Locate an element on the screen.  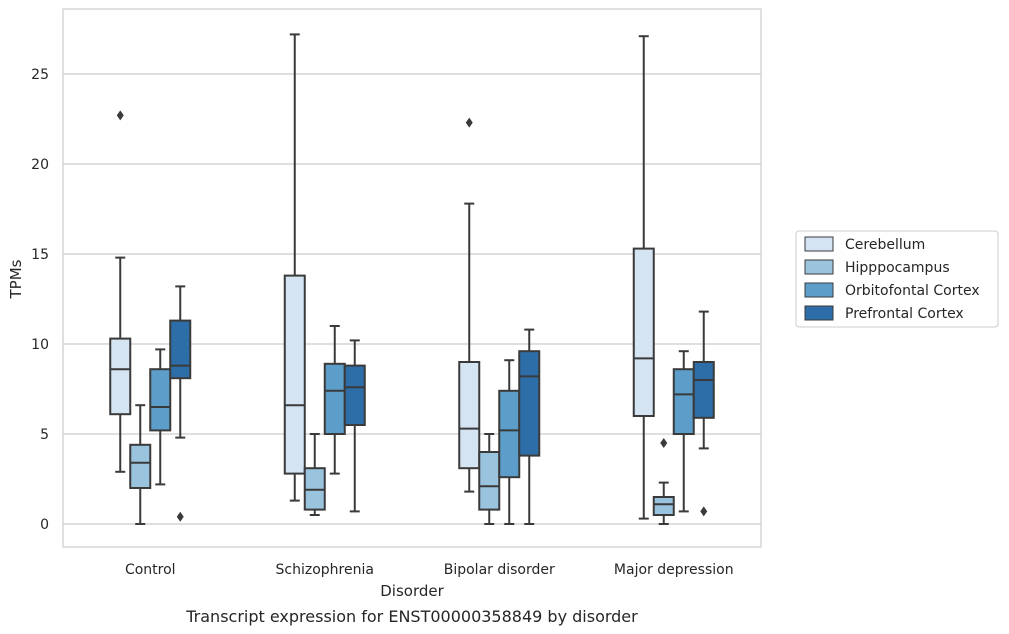
legend-frame is located at coordinates (897, 279).